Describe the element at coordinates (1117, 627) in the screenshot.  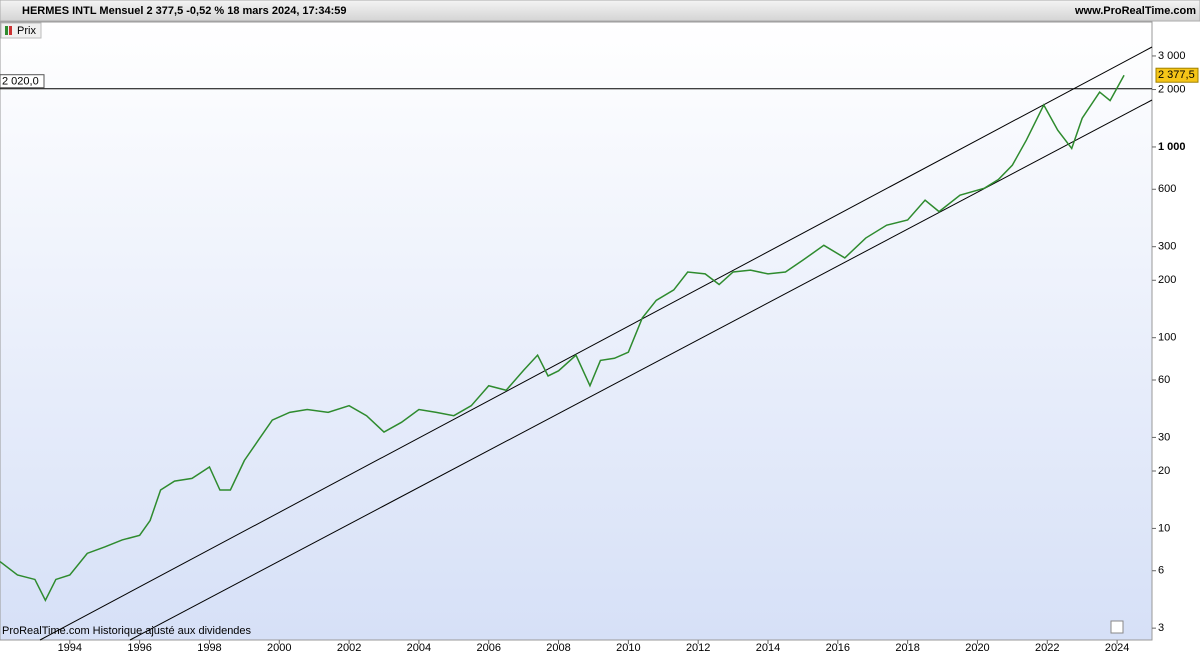
I see `info-icon` at that location.